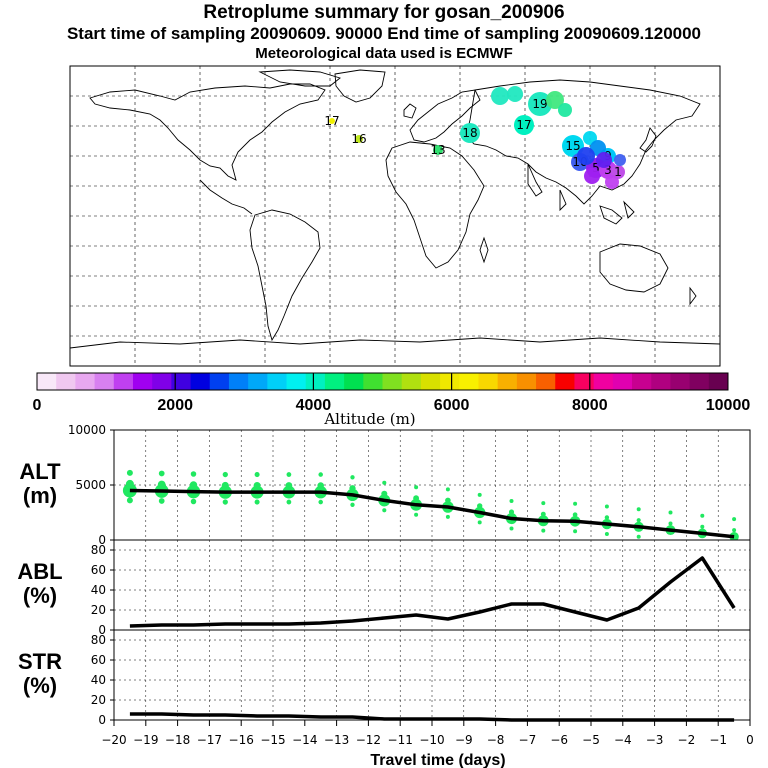 This screenshot has width=768, height=768. I want to click on map-marker-label: 3, so click(608, 170).